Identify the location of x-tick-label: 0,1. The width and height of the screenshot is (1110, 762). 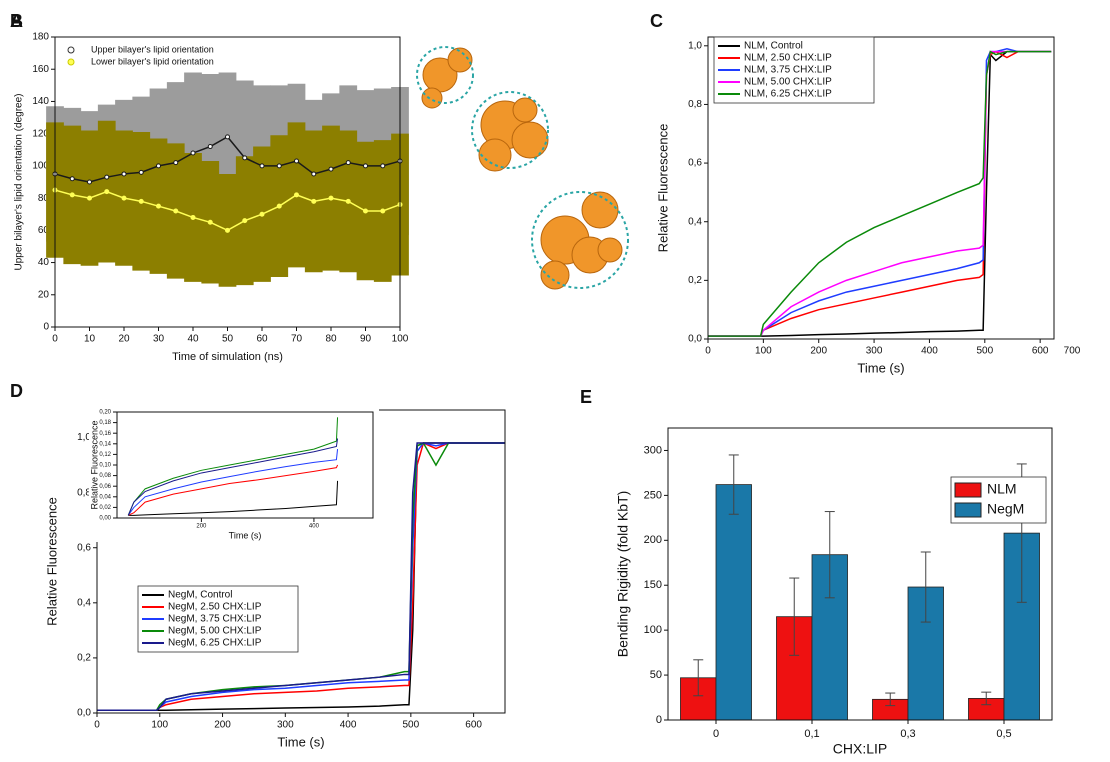
(811, 734).